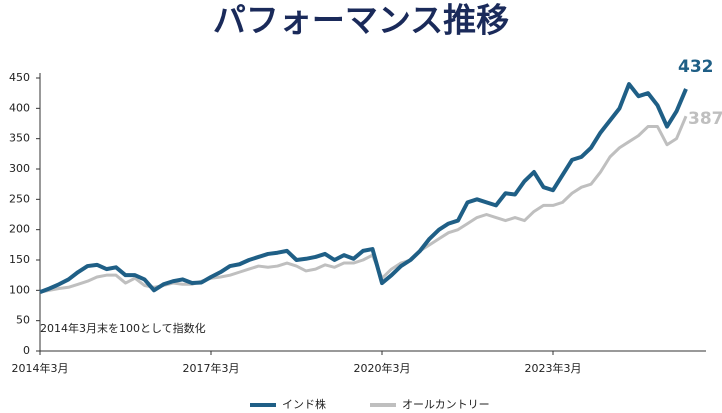 This screenshot has width=722, height=413. What do you see at coordinates (19, 229) in the screenshot?
I see `y-tick-label: 200` at bounding box center [19, 229].